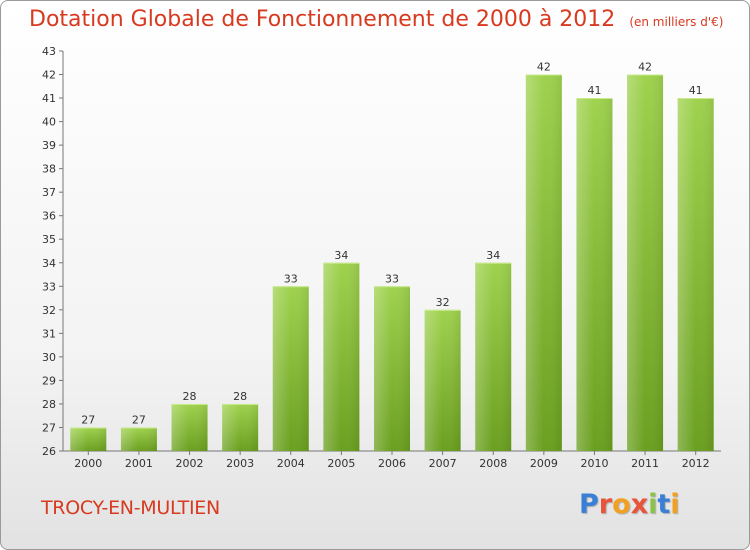 The height and width of the screenshot is (550, 750). What do you see at coordinates (49, 122) in the screenshot?
I see `y-tick-label: 40` at bounding box center [49, 122].